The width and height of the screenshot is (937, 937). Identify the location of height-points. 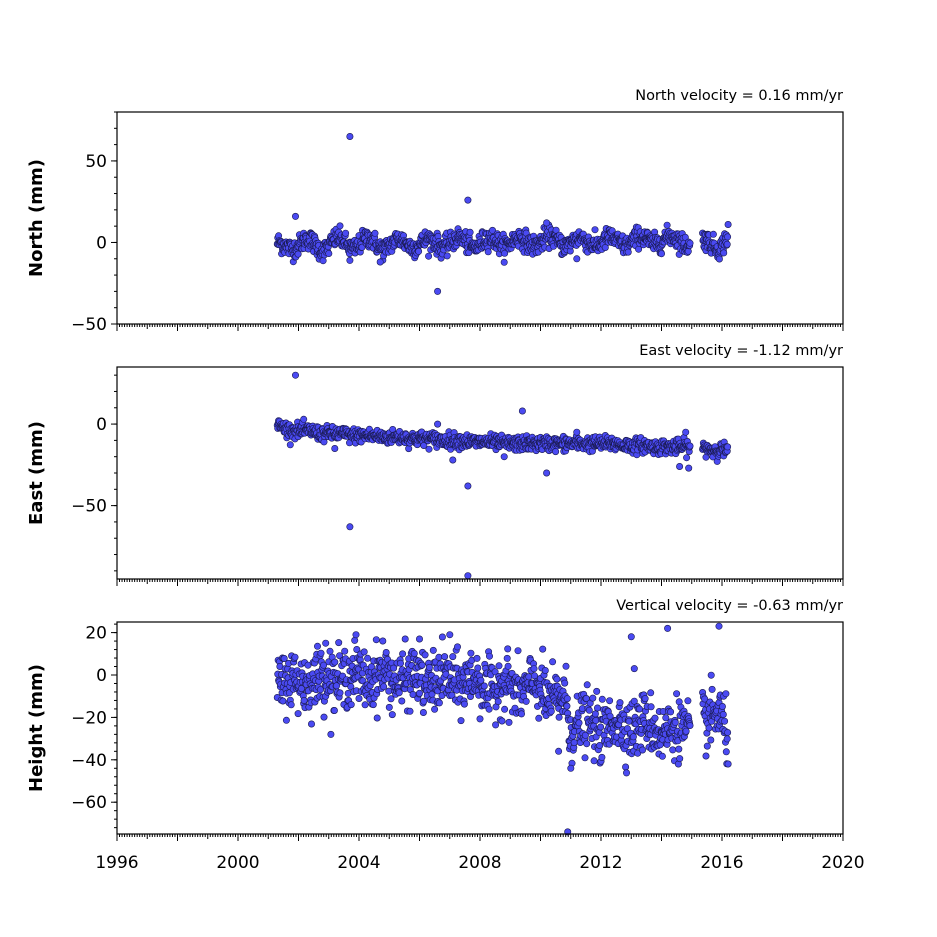
(502, 729).